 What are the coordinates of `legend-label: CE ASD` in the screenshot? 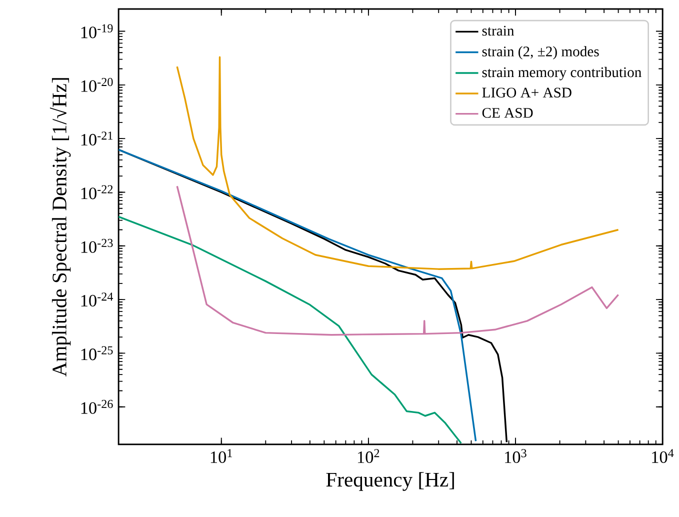 It's located at (507, 113).